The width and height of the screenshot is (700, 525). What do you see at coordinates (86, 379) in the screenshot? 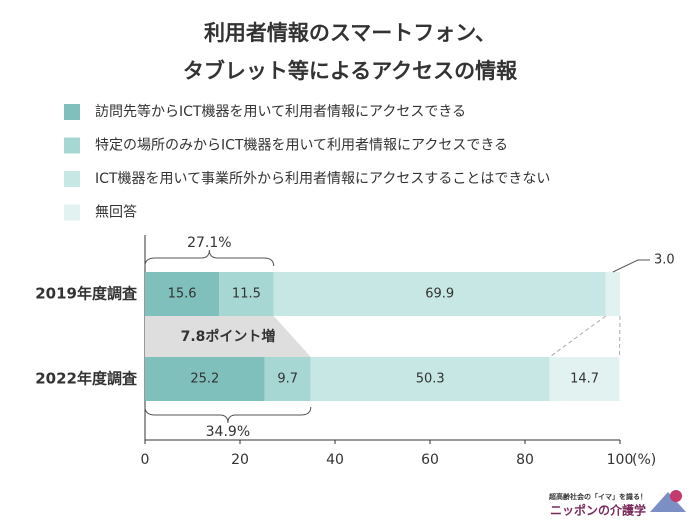
I see `category-label: 2022年度調査` at bounding box center [86, 379].